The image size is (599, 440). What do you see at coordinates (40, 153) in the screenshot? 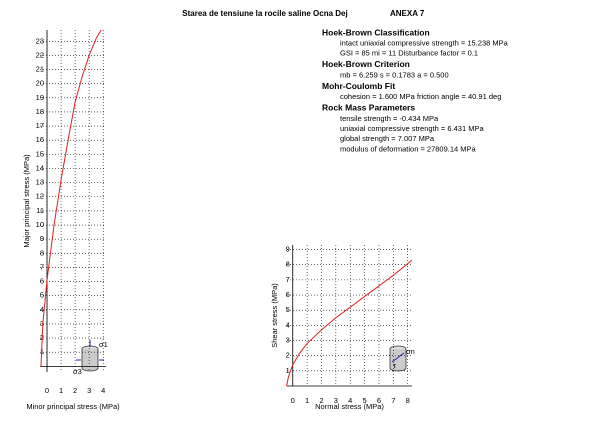
I see `y-tick-label: 15` at bounding box center [40, 153].